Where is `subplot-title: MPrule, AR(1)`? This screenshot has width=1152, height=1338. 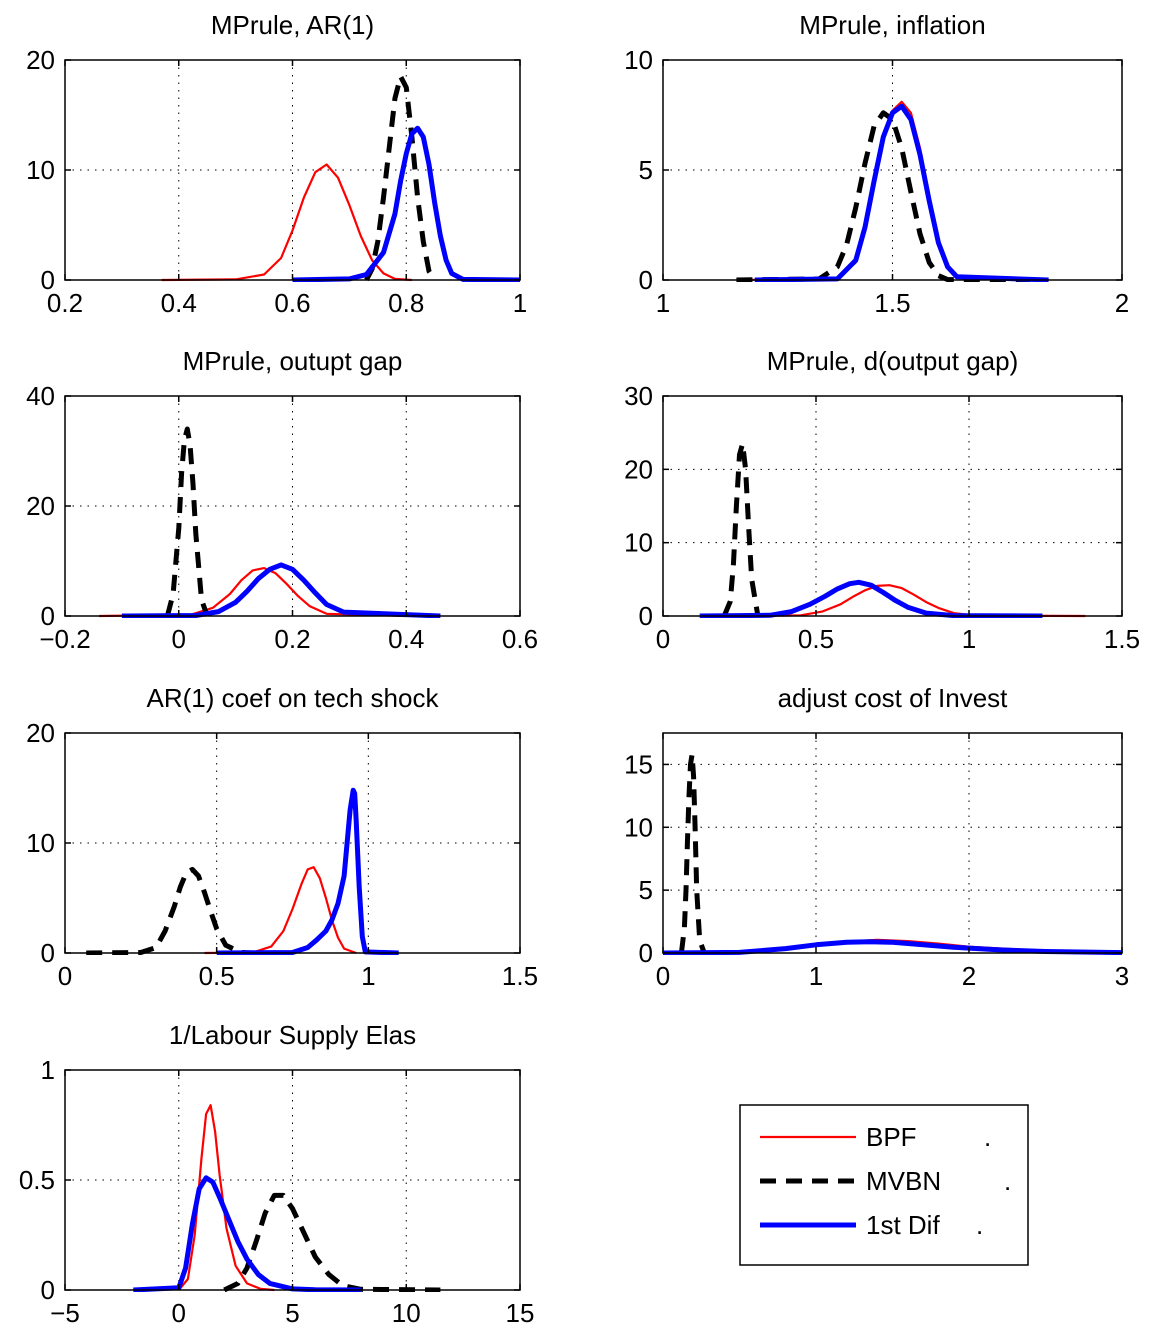 subplot-title: MPrule, AR(1) is located at coordinates (292, 25).